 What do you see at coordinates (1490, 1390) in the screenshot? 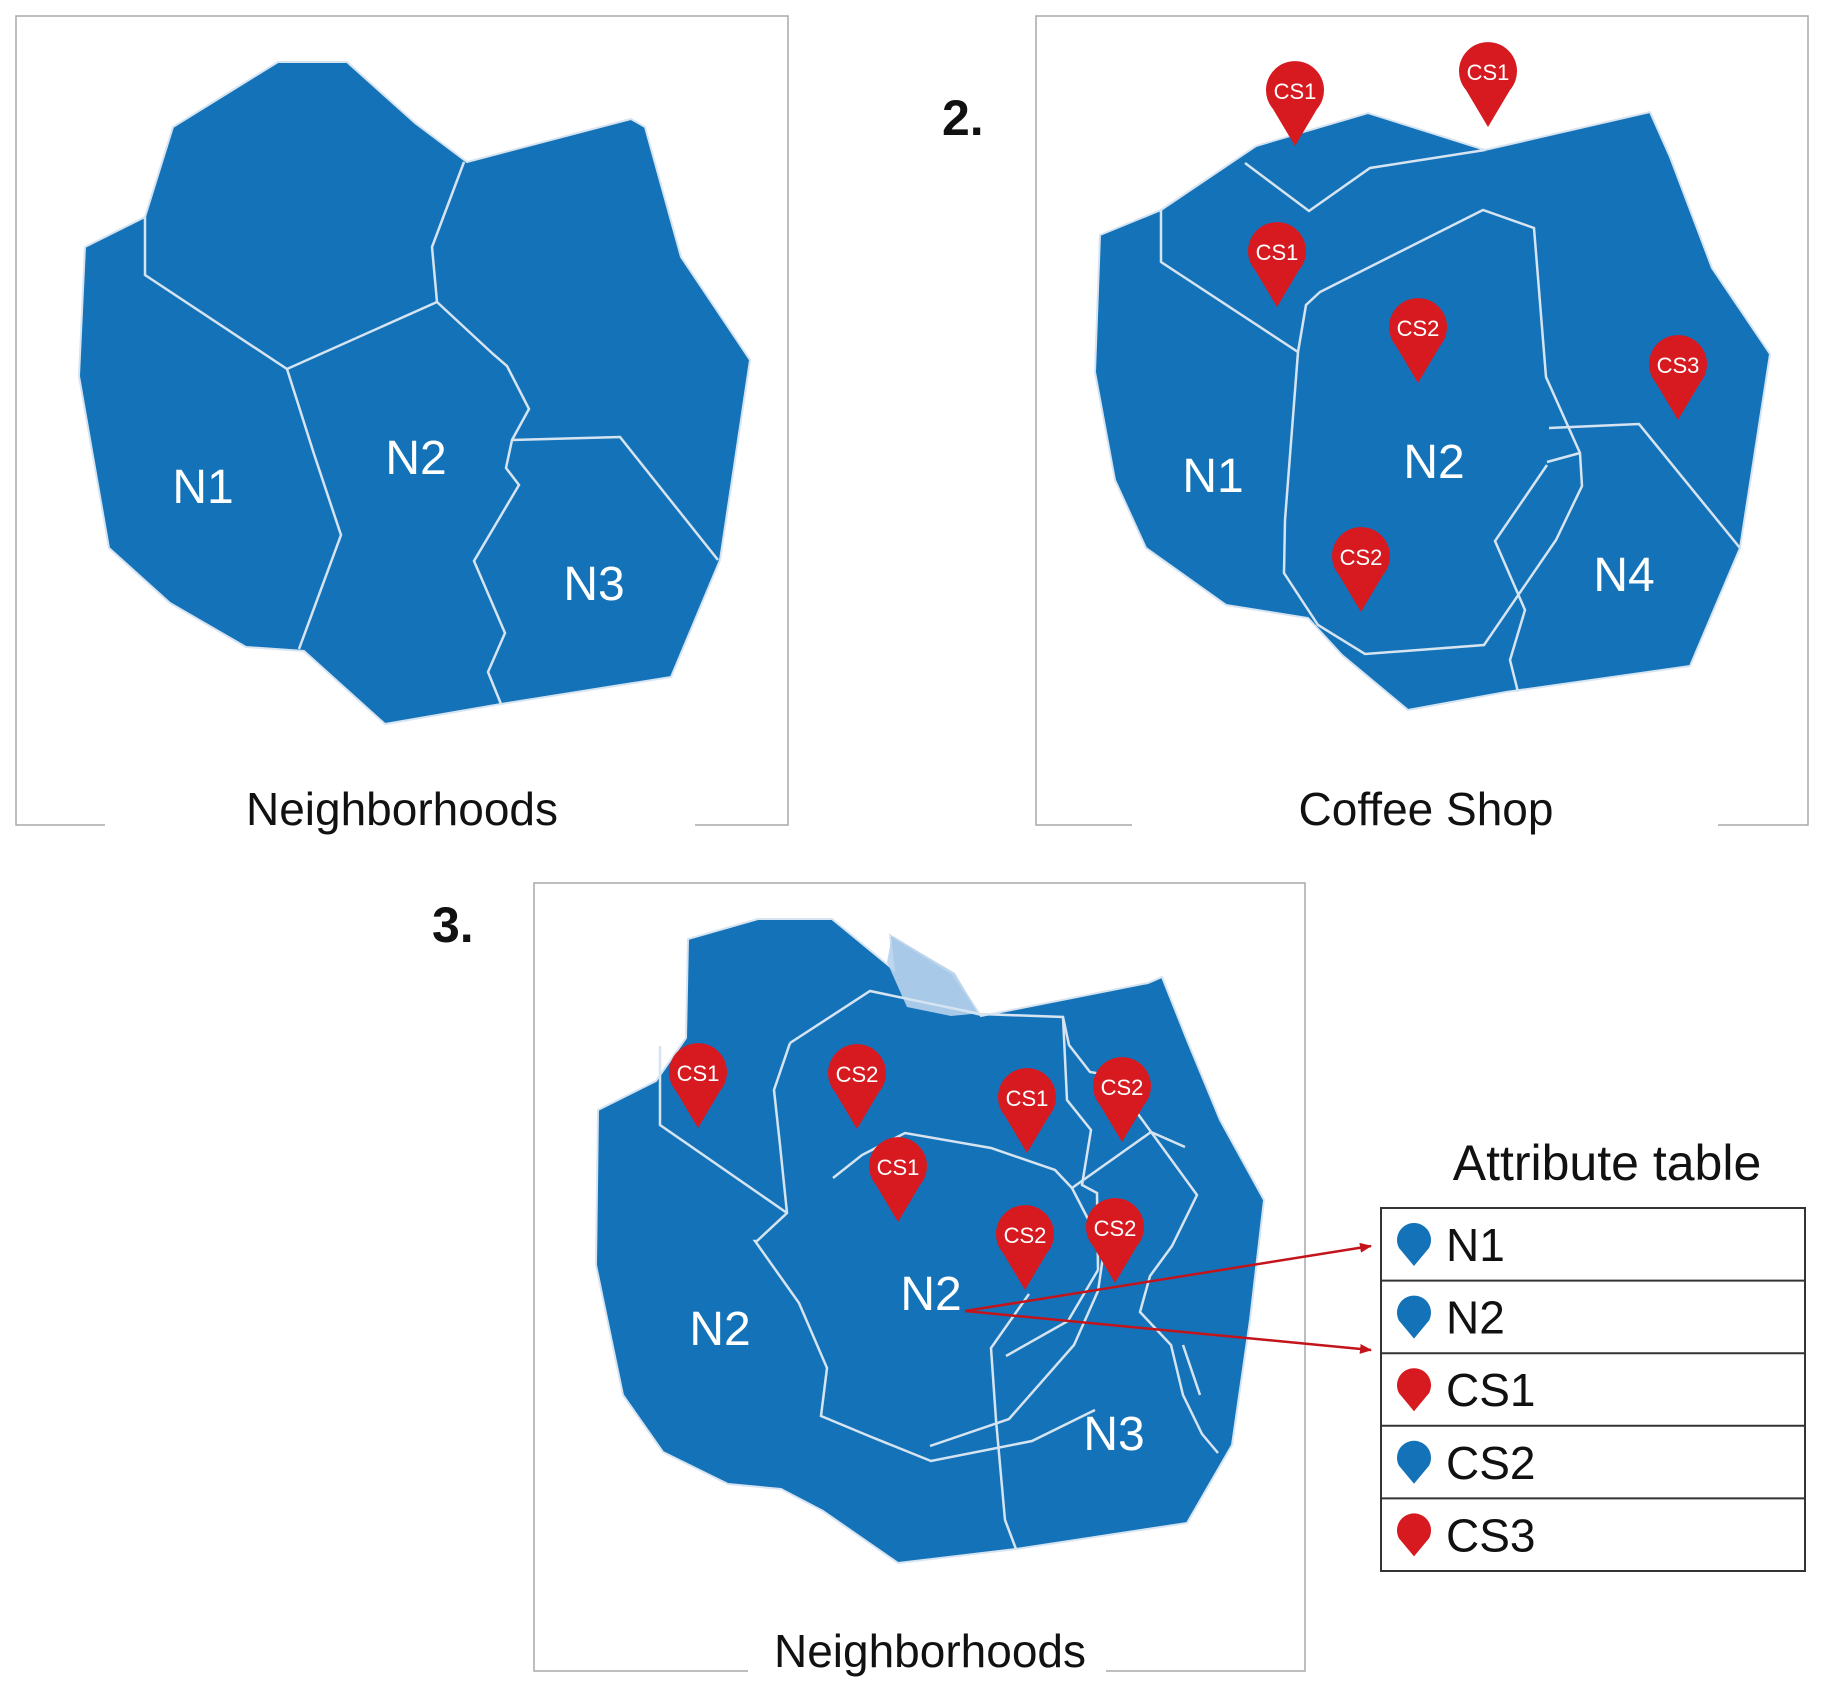
I see `table-row-label: CS1` at bounding box center [1490, 1390].